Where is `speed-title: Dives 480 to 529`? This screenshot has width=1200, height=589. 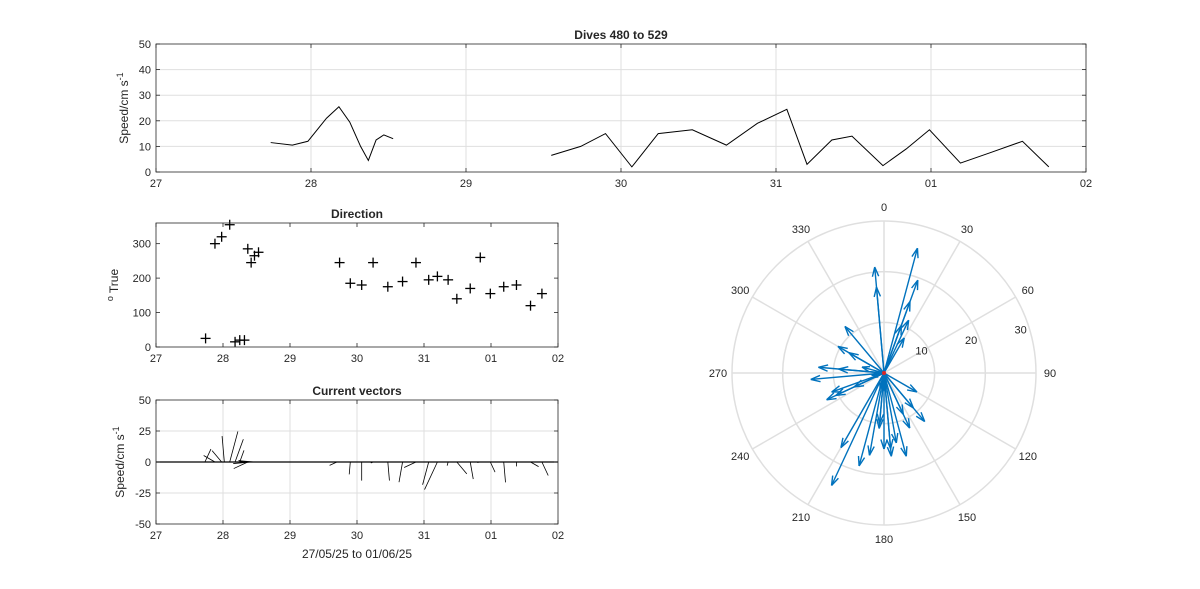
speed-title: Dives 480 to 529 is located at coordinates (621, 35).